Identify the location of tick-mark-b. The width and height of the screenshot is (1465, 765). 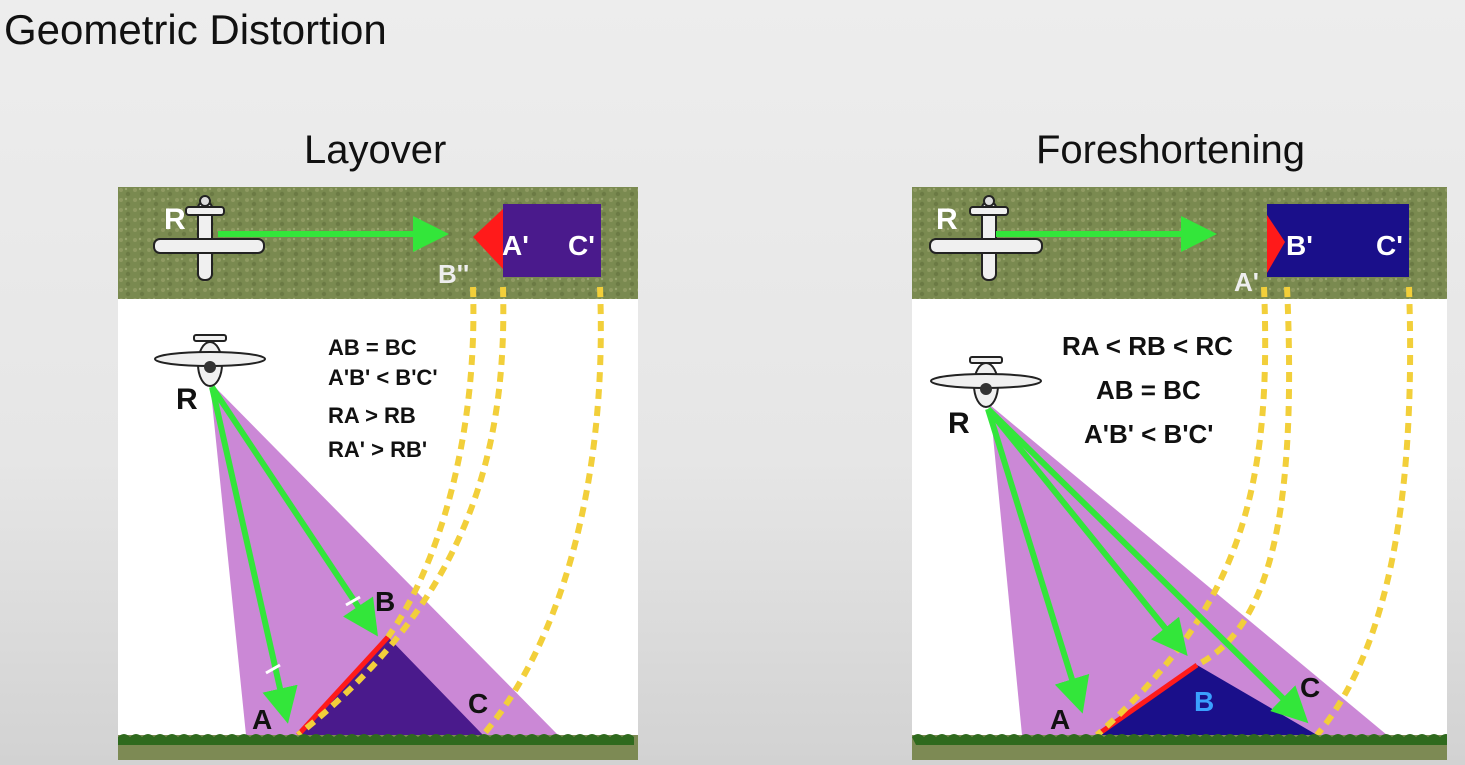
(353, 601).